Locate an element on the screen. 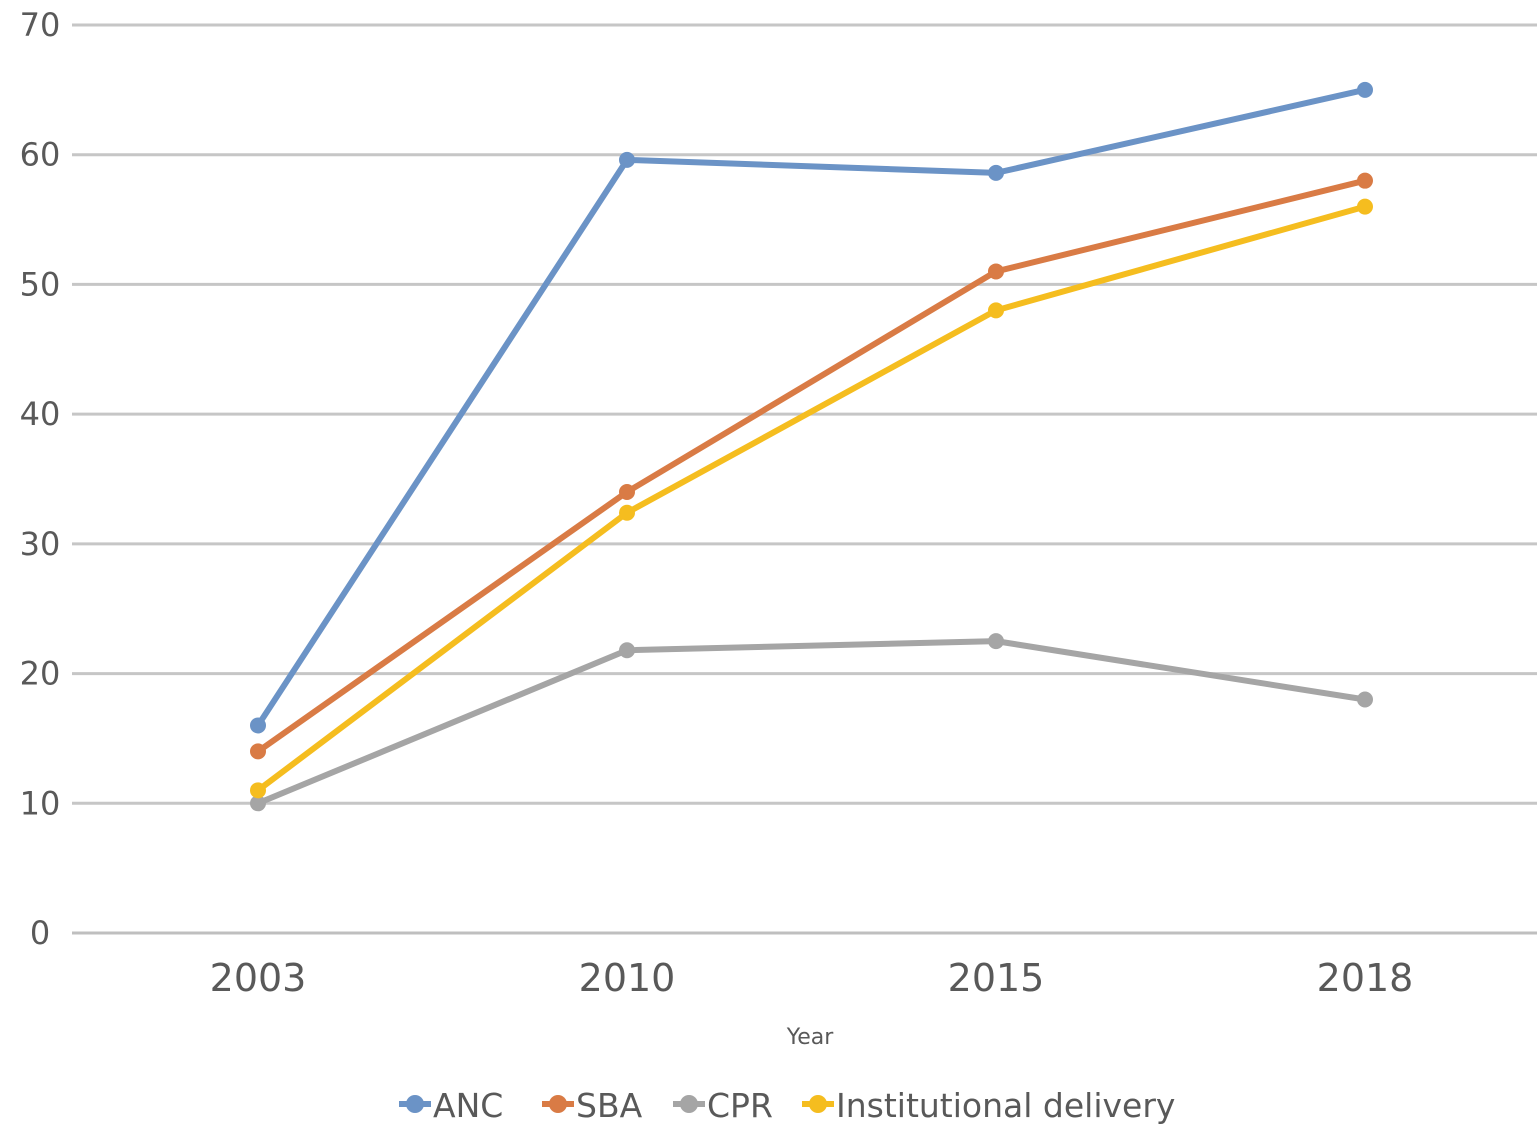 The image size is (1537, 1127). y-tick-label: 30 is located at coordinates (40, 544).